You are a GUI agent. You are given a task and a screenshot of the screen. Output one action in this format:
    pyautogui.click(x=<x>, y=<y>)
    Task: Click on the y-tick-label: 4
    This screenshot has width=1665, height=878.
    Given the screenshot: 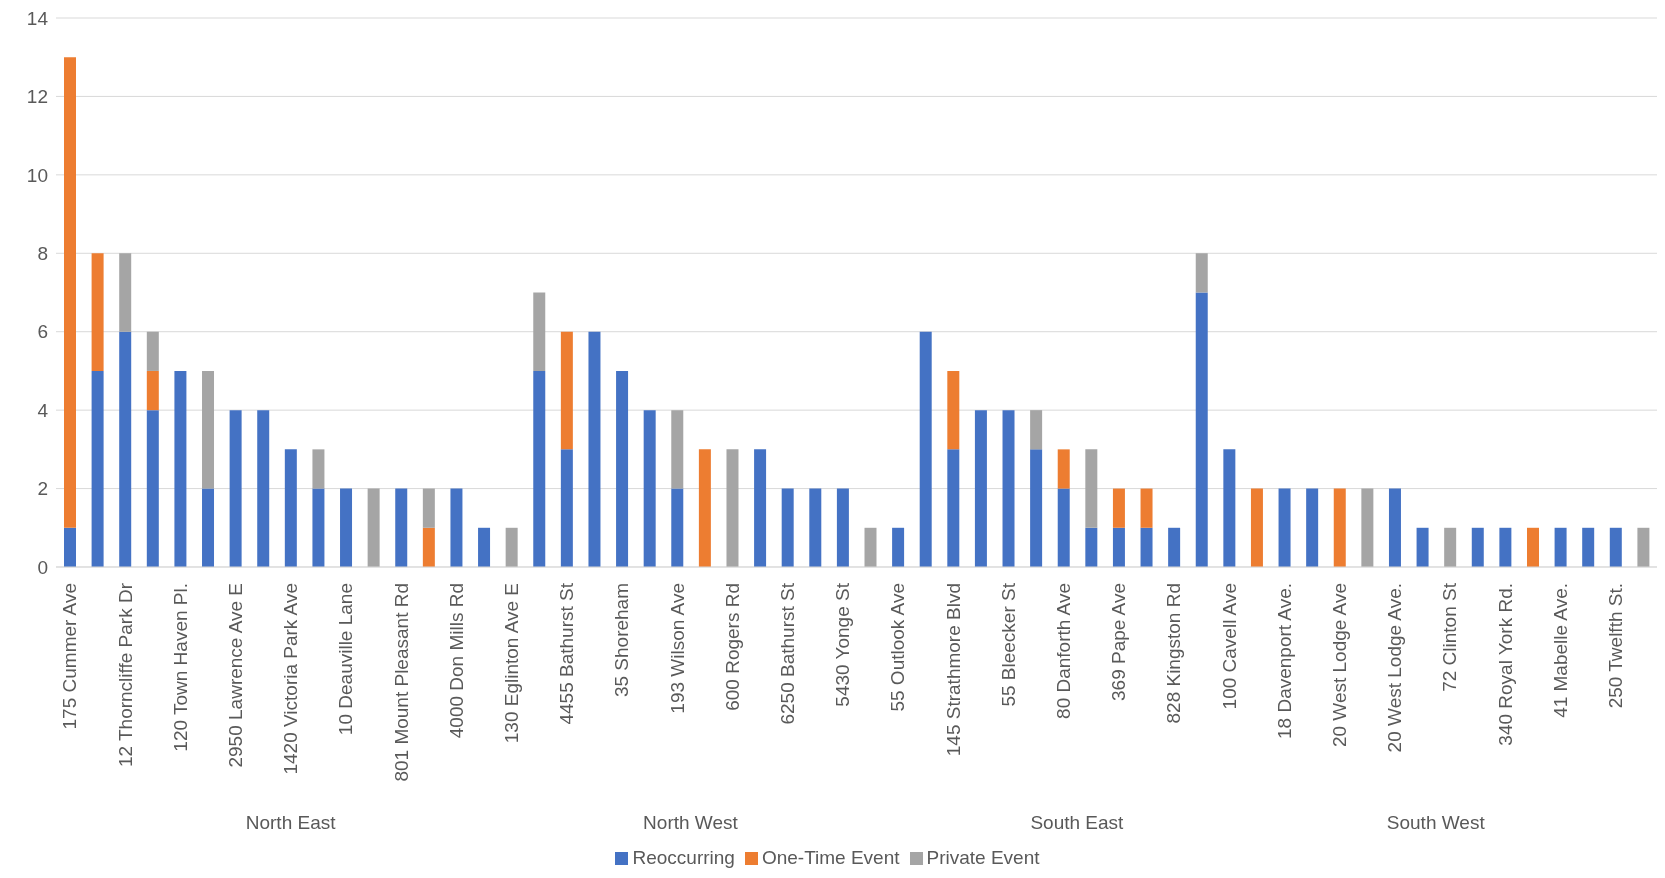 What is the action you would take?
    pyautogui.click(x=43, y=410)
    